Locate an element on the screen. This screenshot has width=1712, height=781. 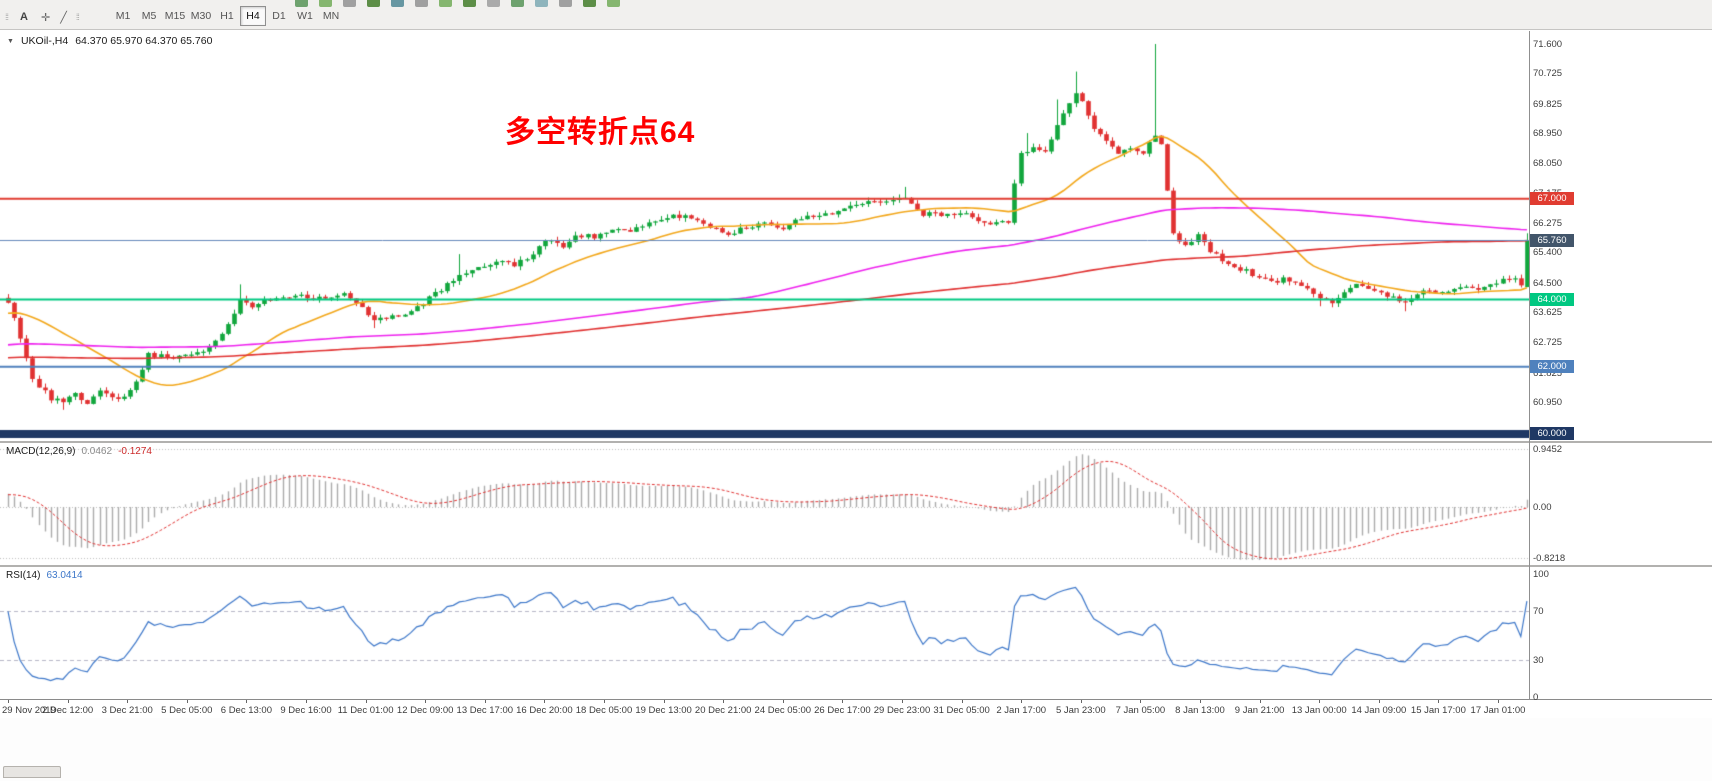
time-axis-label: 31 Dec 05:00 is located at coordinates (961, 710).